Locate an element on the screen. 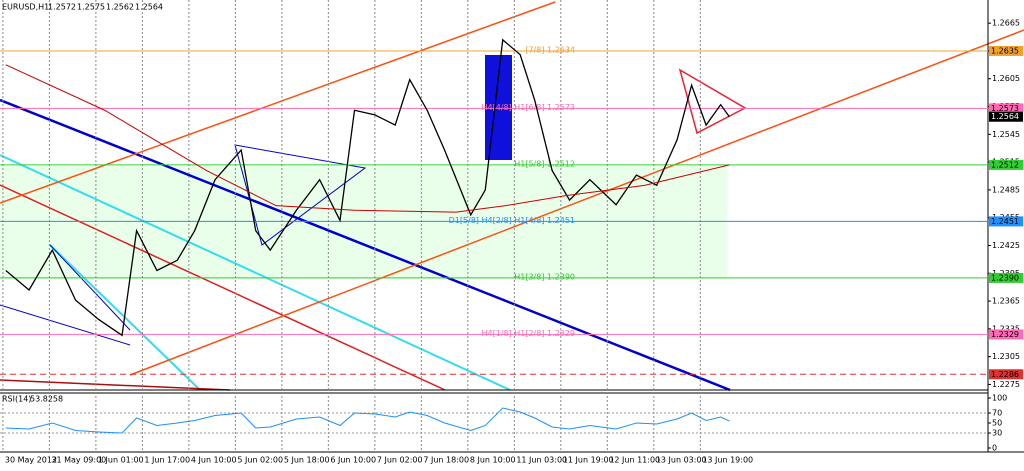 The image size is (1024, 471). y-tick-label: 30 is located at coordinates (997, 433).